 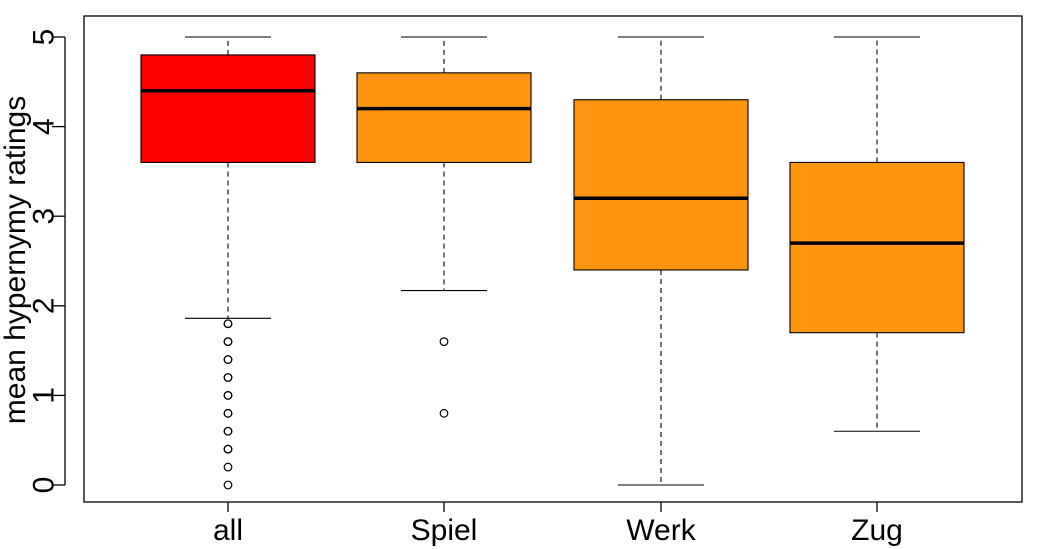 I want to click on y-tick-label: 5, so click(x=44, y=37).